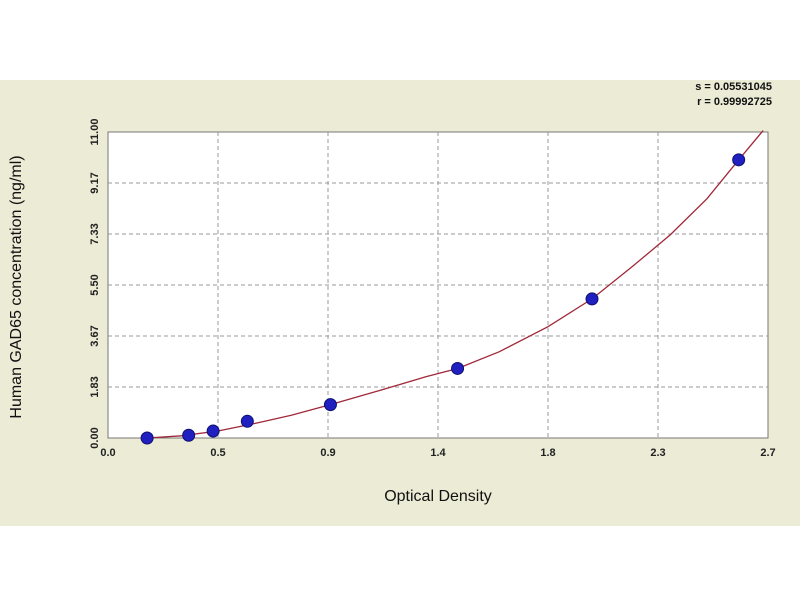  Describe the element at coordinates (95, 437) in the screenshot. I see `y-tick-label: 0.00` at that location.